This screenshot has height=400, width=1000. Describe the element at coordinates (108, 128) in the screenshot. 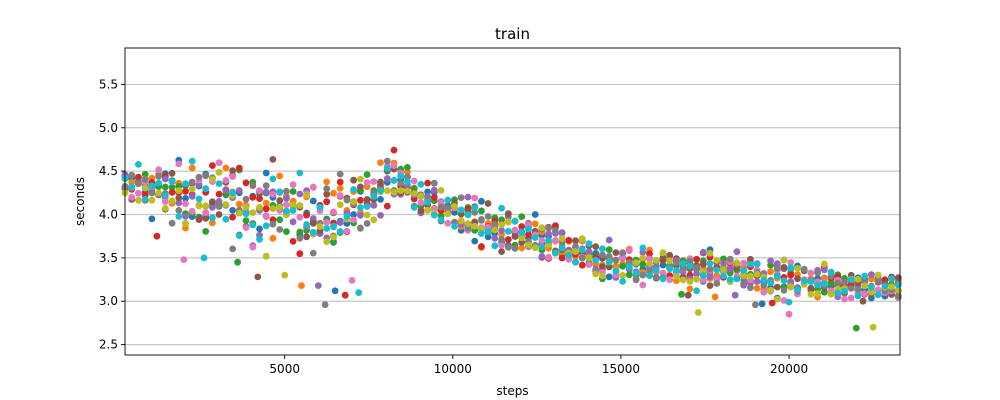

I see `y-tick-label: 5.0` at that location.